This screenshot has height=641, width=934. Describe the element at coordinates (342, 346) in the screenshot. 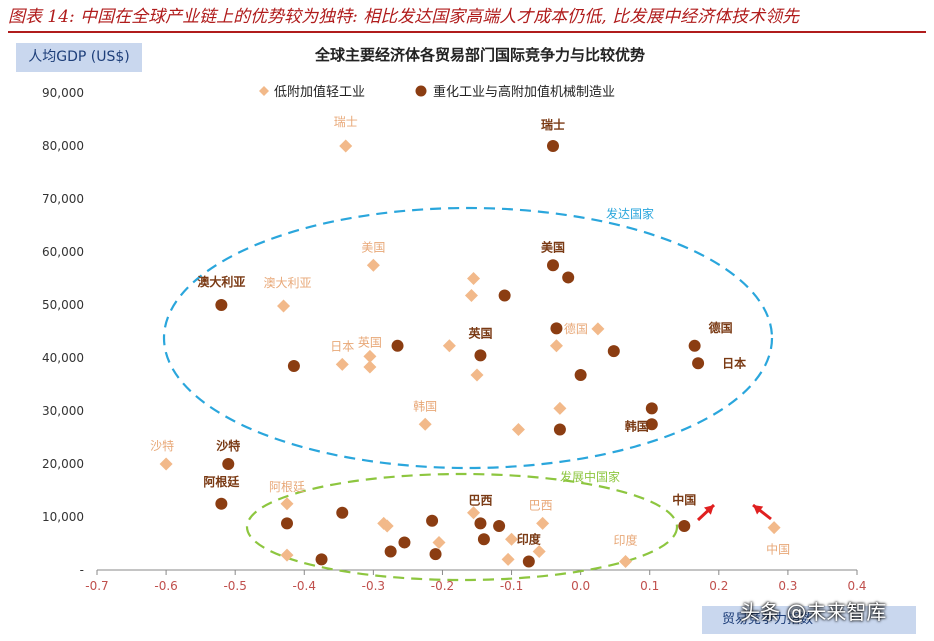

I see `light-industry-label: 日本` at that location.